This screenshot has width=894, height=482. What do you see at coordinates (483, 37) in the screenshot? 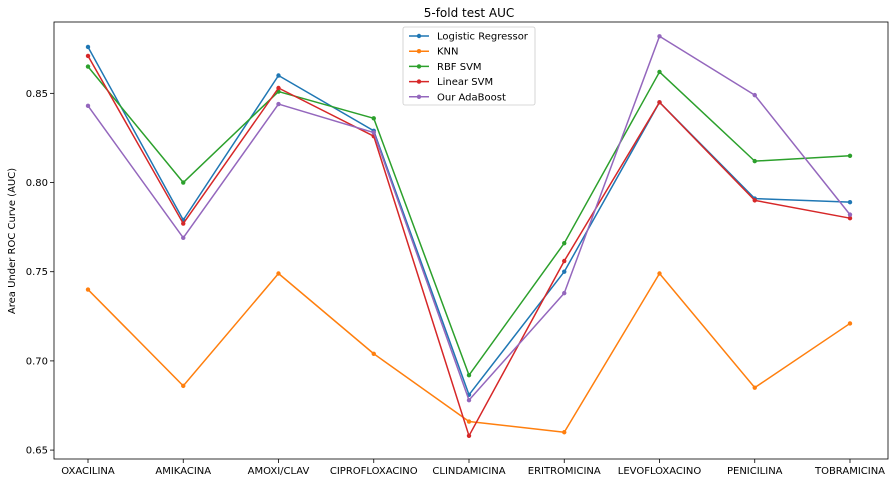
I see `legend-label: Logistic Regressor` at bounding box center [483, 37].